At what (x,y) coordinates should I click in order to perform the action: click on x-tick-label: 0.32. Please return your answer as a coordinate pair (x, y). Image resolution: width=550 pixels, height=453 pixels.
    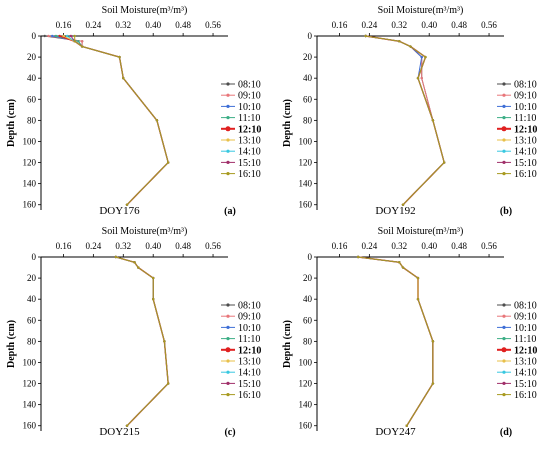
    Looking at the image, I should click on (399, 246).